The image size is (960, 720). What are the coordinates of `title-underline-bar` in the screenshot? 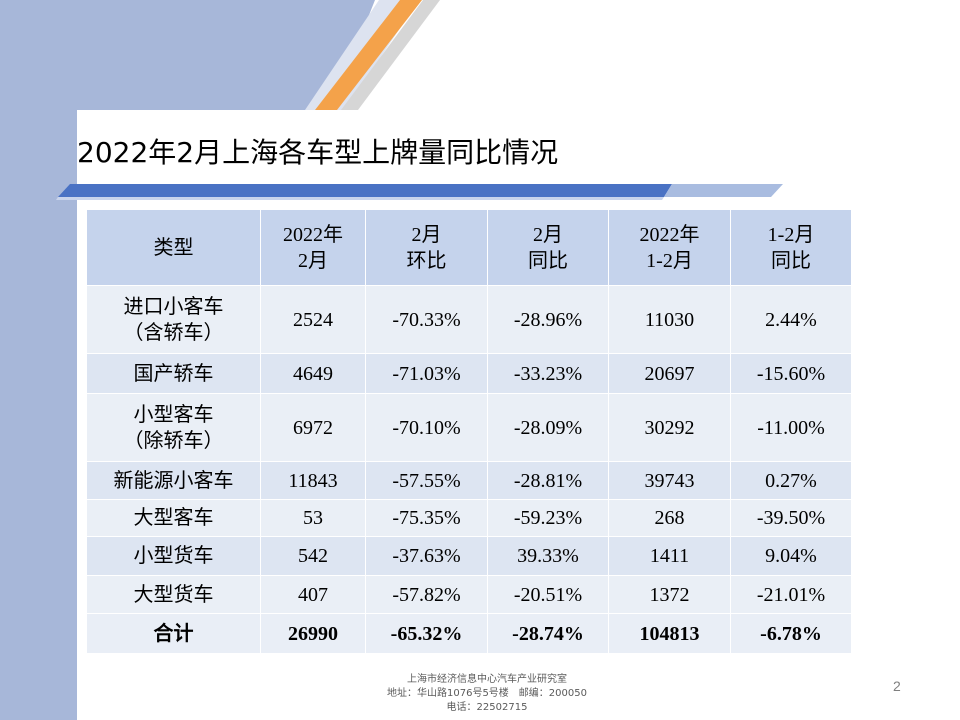 It's located at (365, 190).